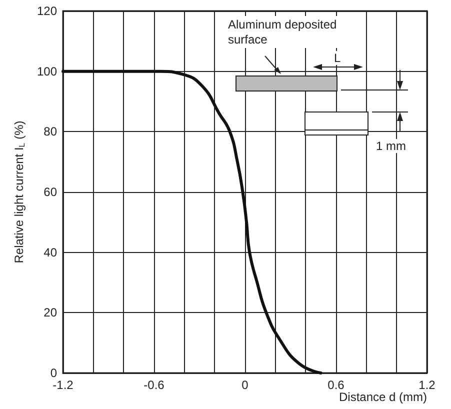 Image resolution: width=451 pixels, height=409 pixels. Describe the element at coordinates (383, 397) in the screenshot. I see `x-axis-title: Distance d (mm)` at that location.